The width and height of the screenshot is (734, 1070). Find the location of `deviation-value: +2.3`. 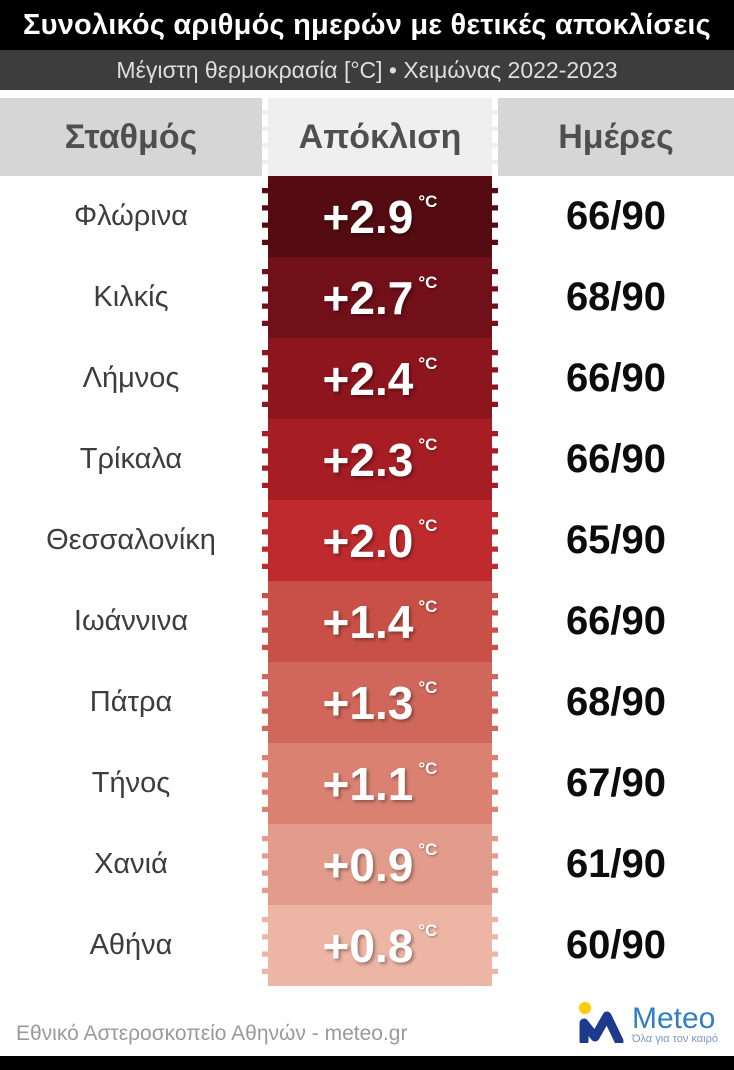

deviation-value: +2.3 is located at coordinates (368, 459).